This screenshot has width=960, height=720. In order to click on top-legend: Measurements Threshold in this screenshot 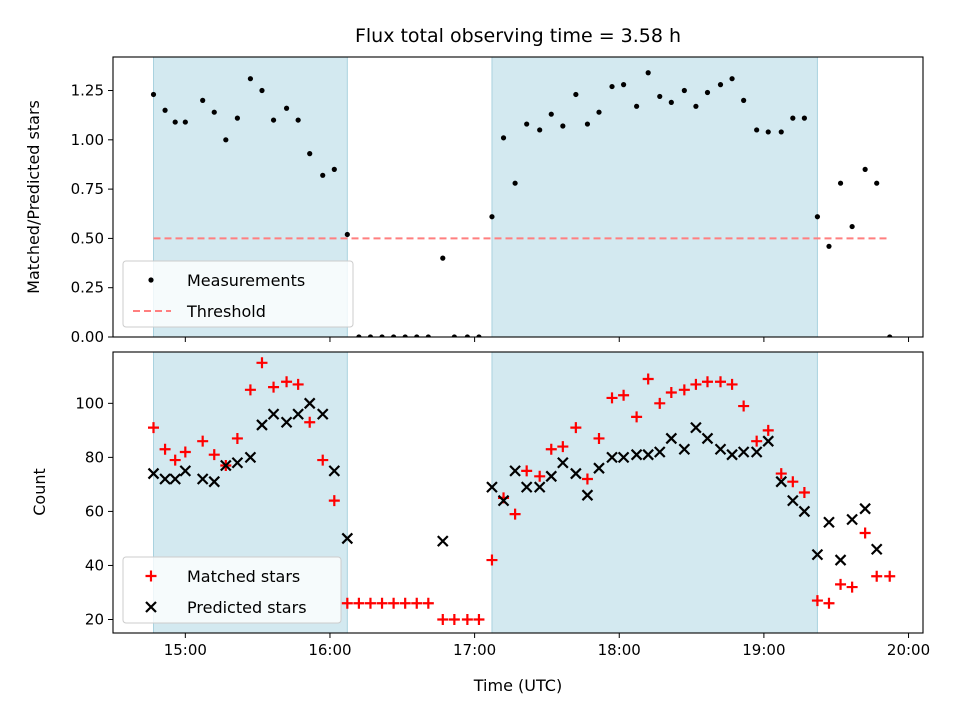, I will do `click(238, 294)`.